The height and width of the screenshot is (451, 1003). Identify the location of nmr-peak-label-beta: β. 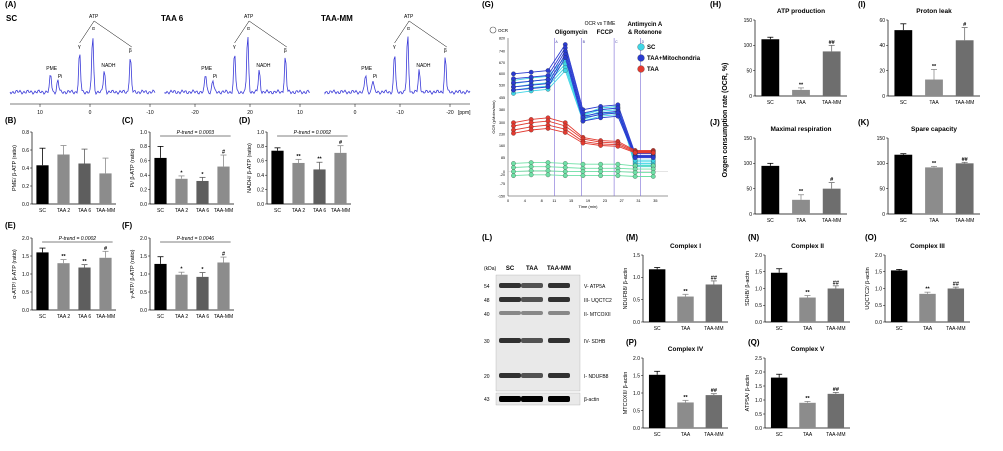
(445, 51).